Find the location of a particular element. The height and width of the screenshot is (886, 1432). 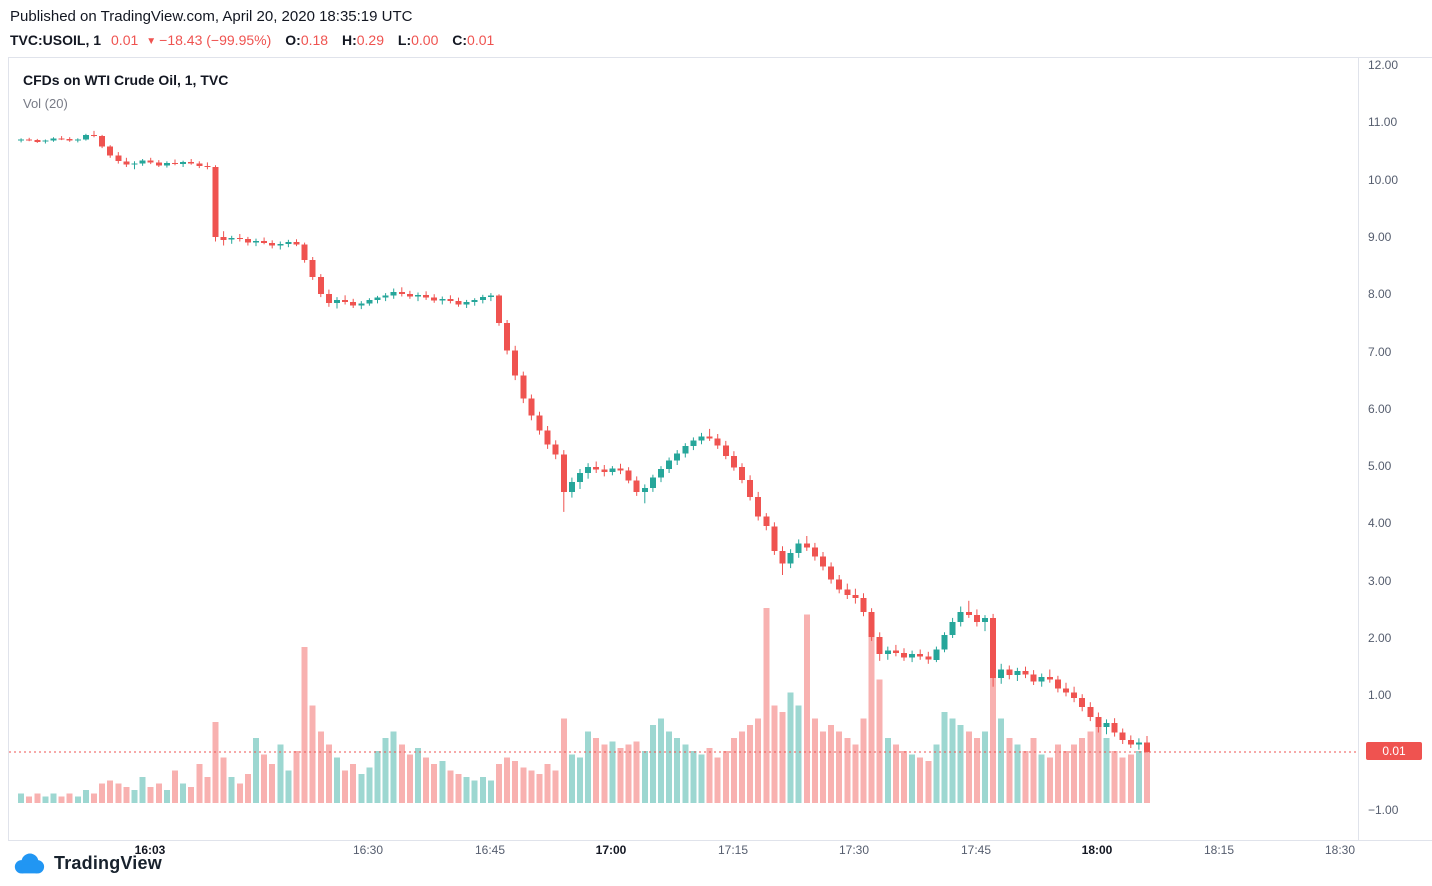

ohlc-open-value: 0.18 is located at coordinates (314, 40).